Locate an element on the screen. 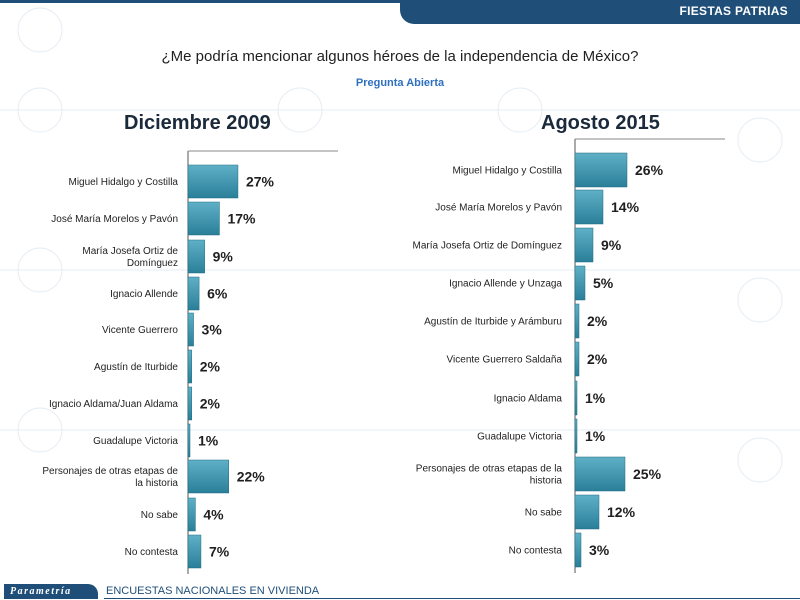 Image resolution: width=800 pixels, height=600 pixels. question-subtitle: Pregunta Abierta is located at coordinates (400, 83).